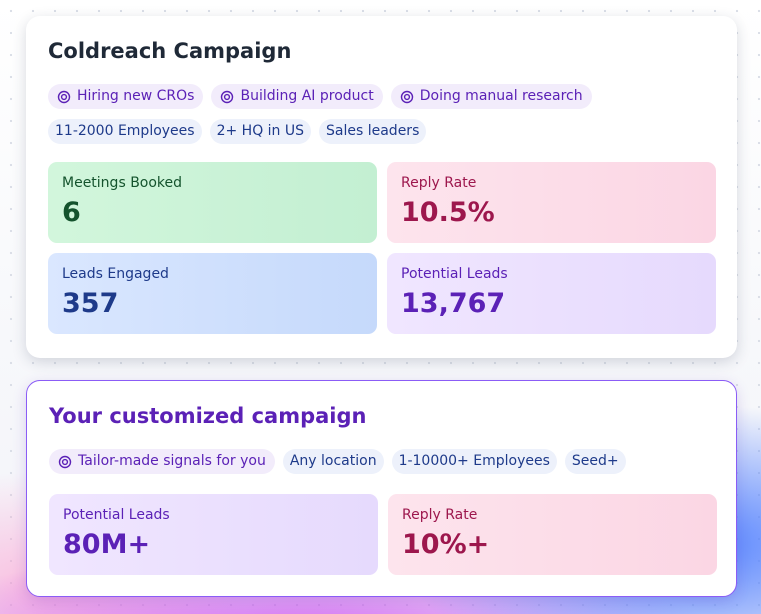  Describe the element at coordinates (212, 202) in the screenshot. I see `stat-box: Meetings Booked 6` at that location.